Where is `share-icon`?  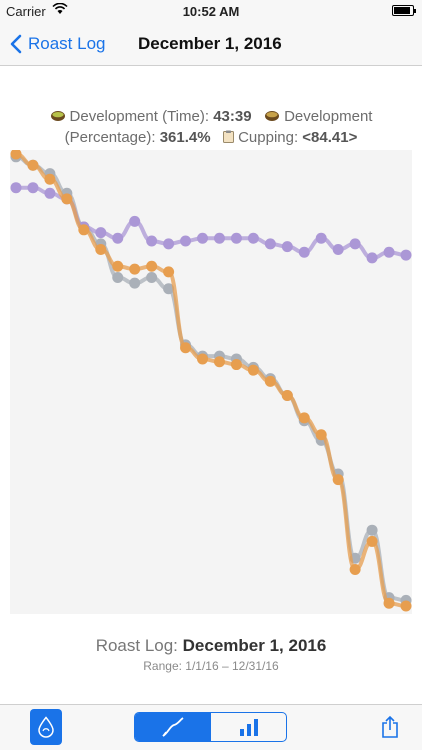
share-icon is located at coordinates (390, 726).